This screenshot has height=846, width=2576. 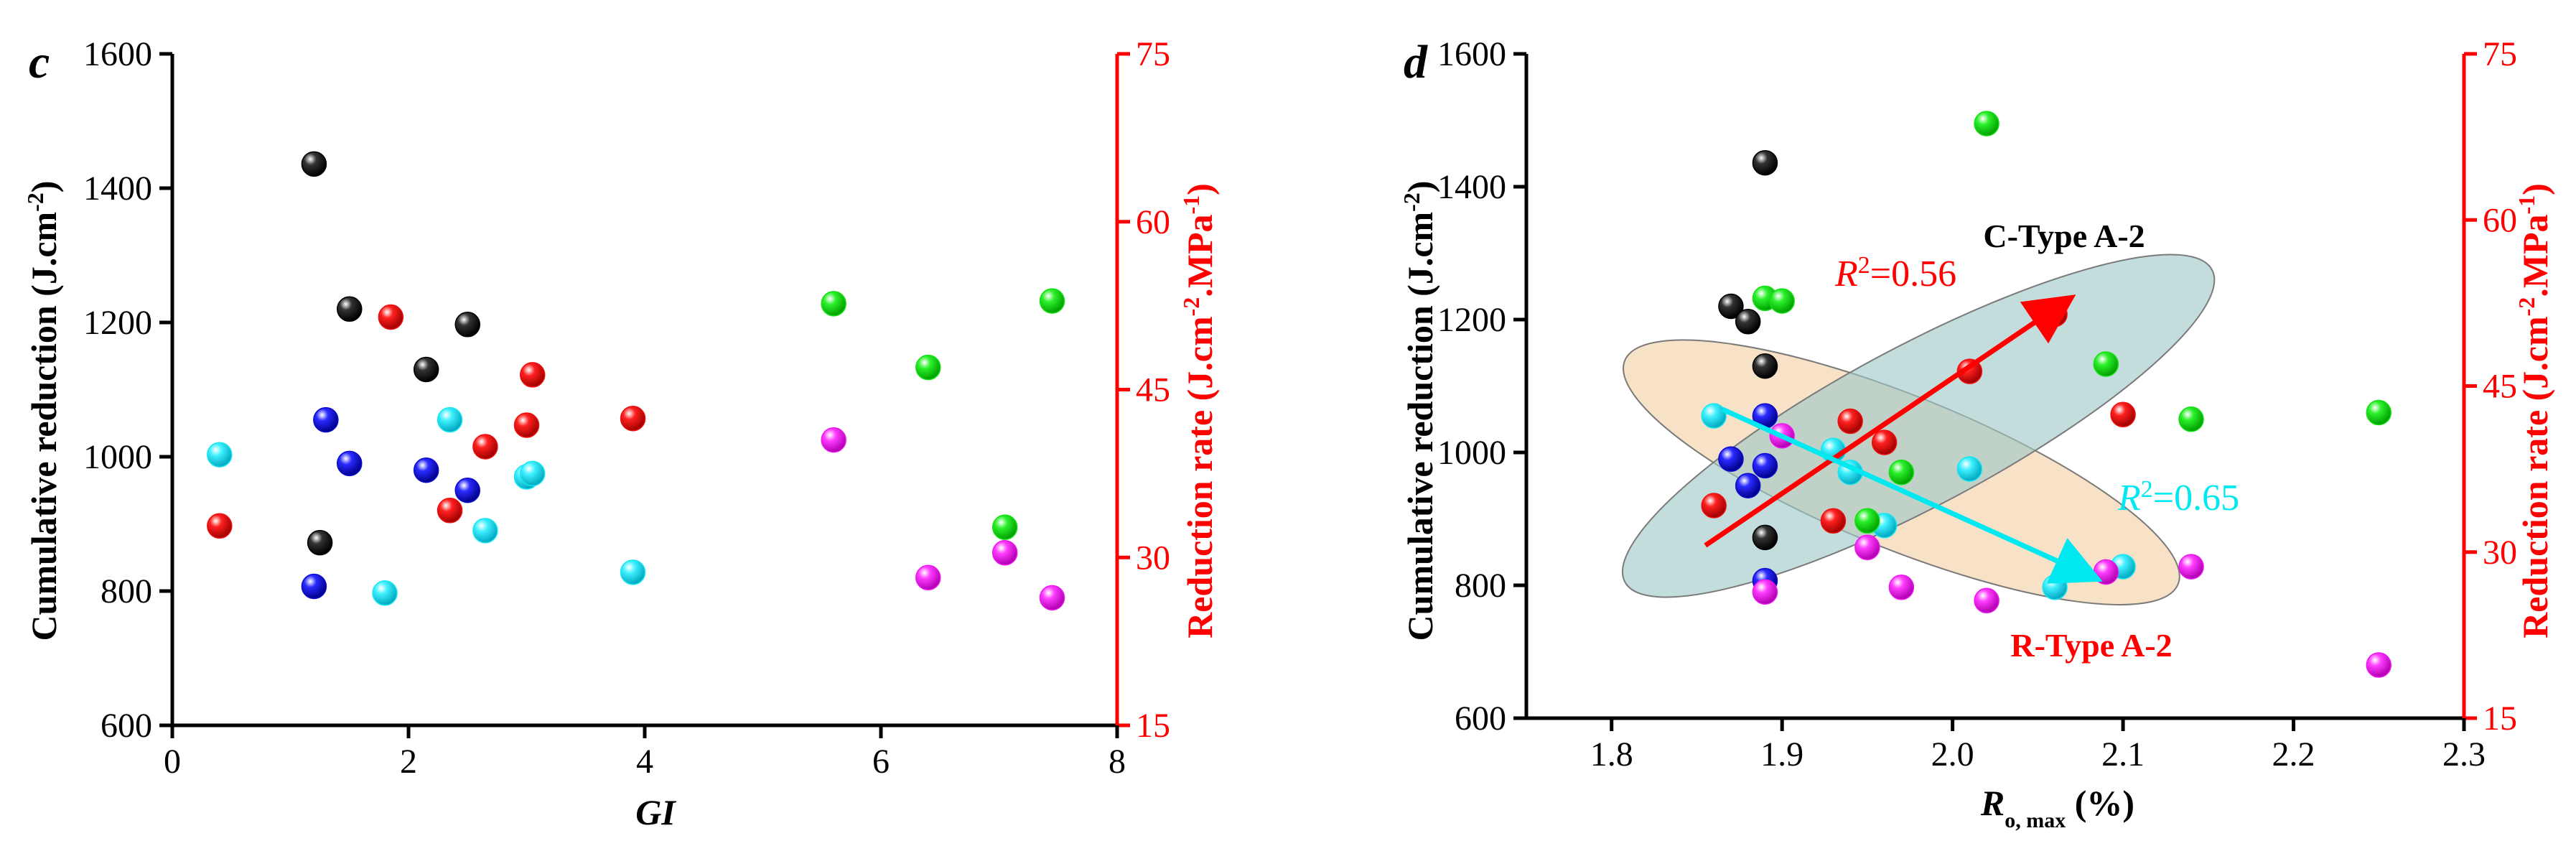 I want to click on panel-label-c: c, so click(x=39, y=62).